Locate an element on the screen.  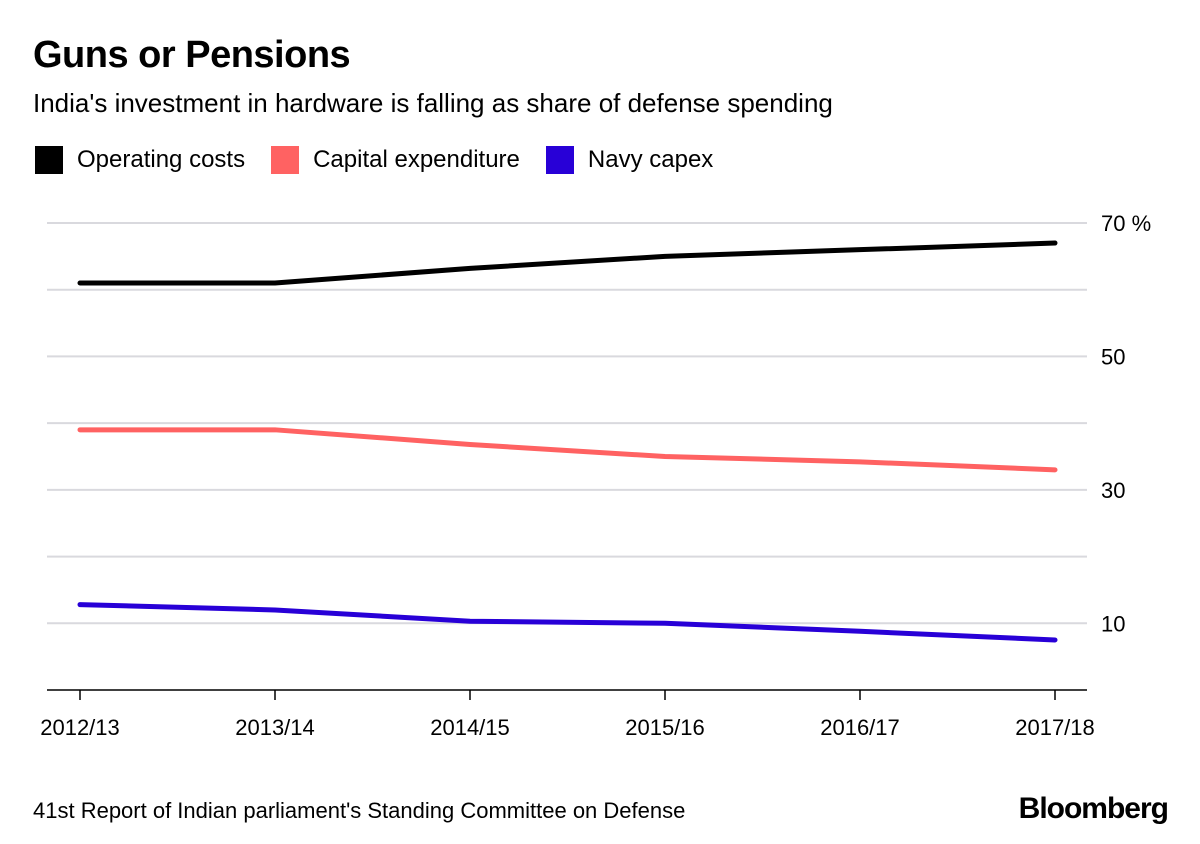
legend-item-navy-capex: Navy capex is located at coordinates (629, 160).